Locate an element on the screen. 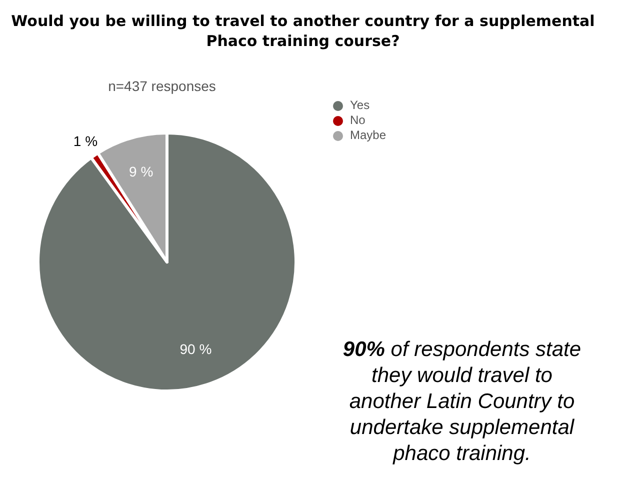 The width and height of the screenshot is (622, 500). chart-title: Would you be willing to travel to another country for a supplemental Phaco training course? is located at coordinates (303, 31).